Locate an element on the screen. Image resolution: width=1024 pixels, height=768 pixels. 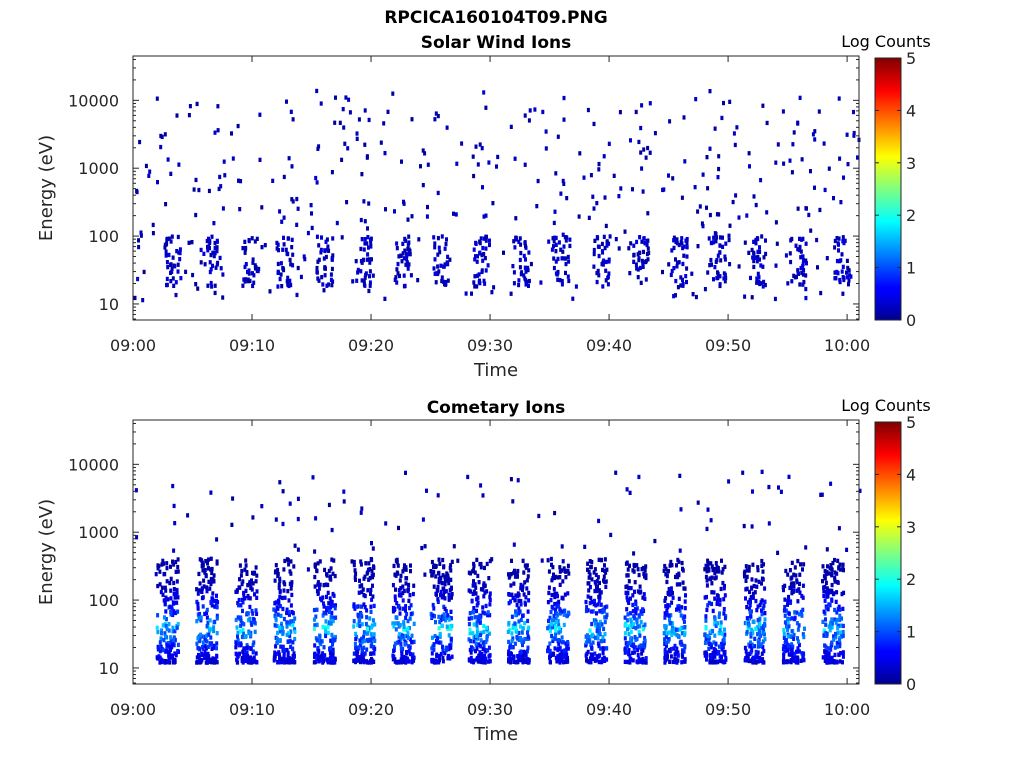
x-tick-label: 09:50 is located at coordinates (728, 345).